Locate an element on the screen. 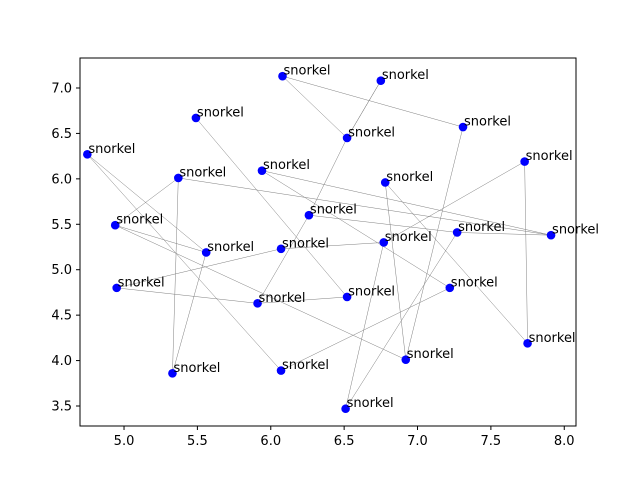 Image resolution: width=640 pixels, height=480 pixels. x-tick-label: 6.5 is located at coordinates (344, 441).